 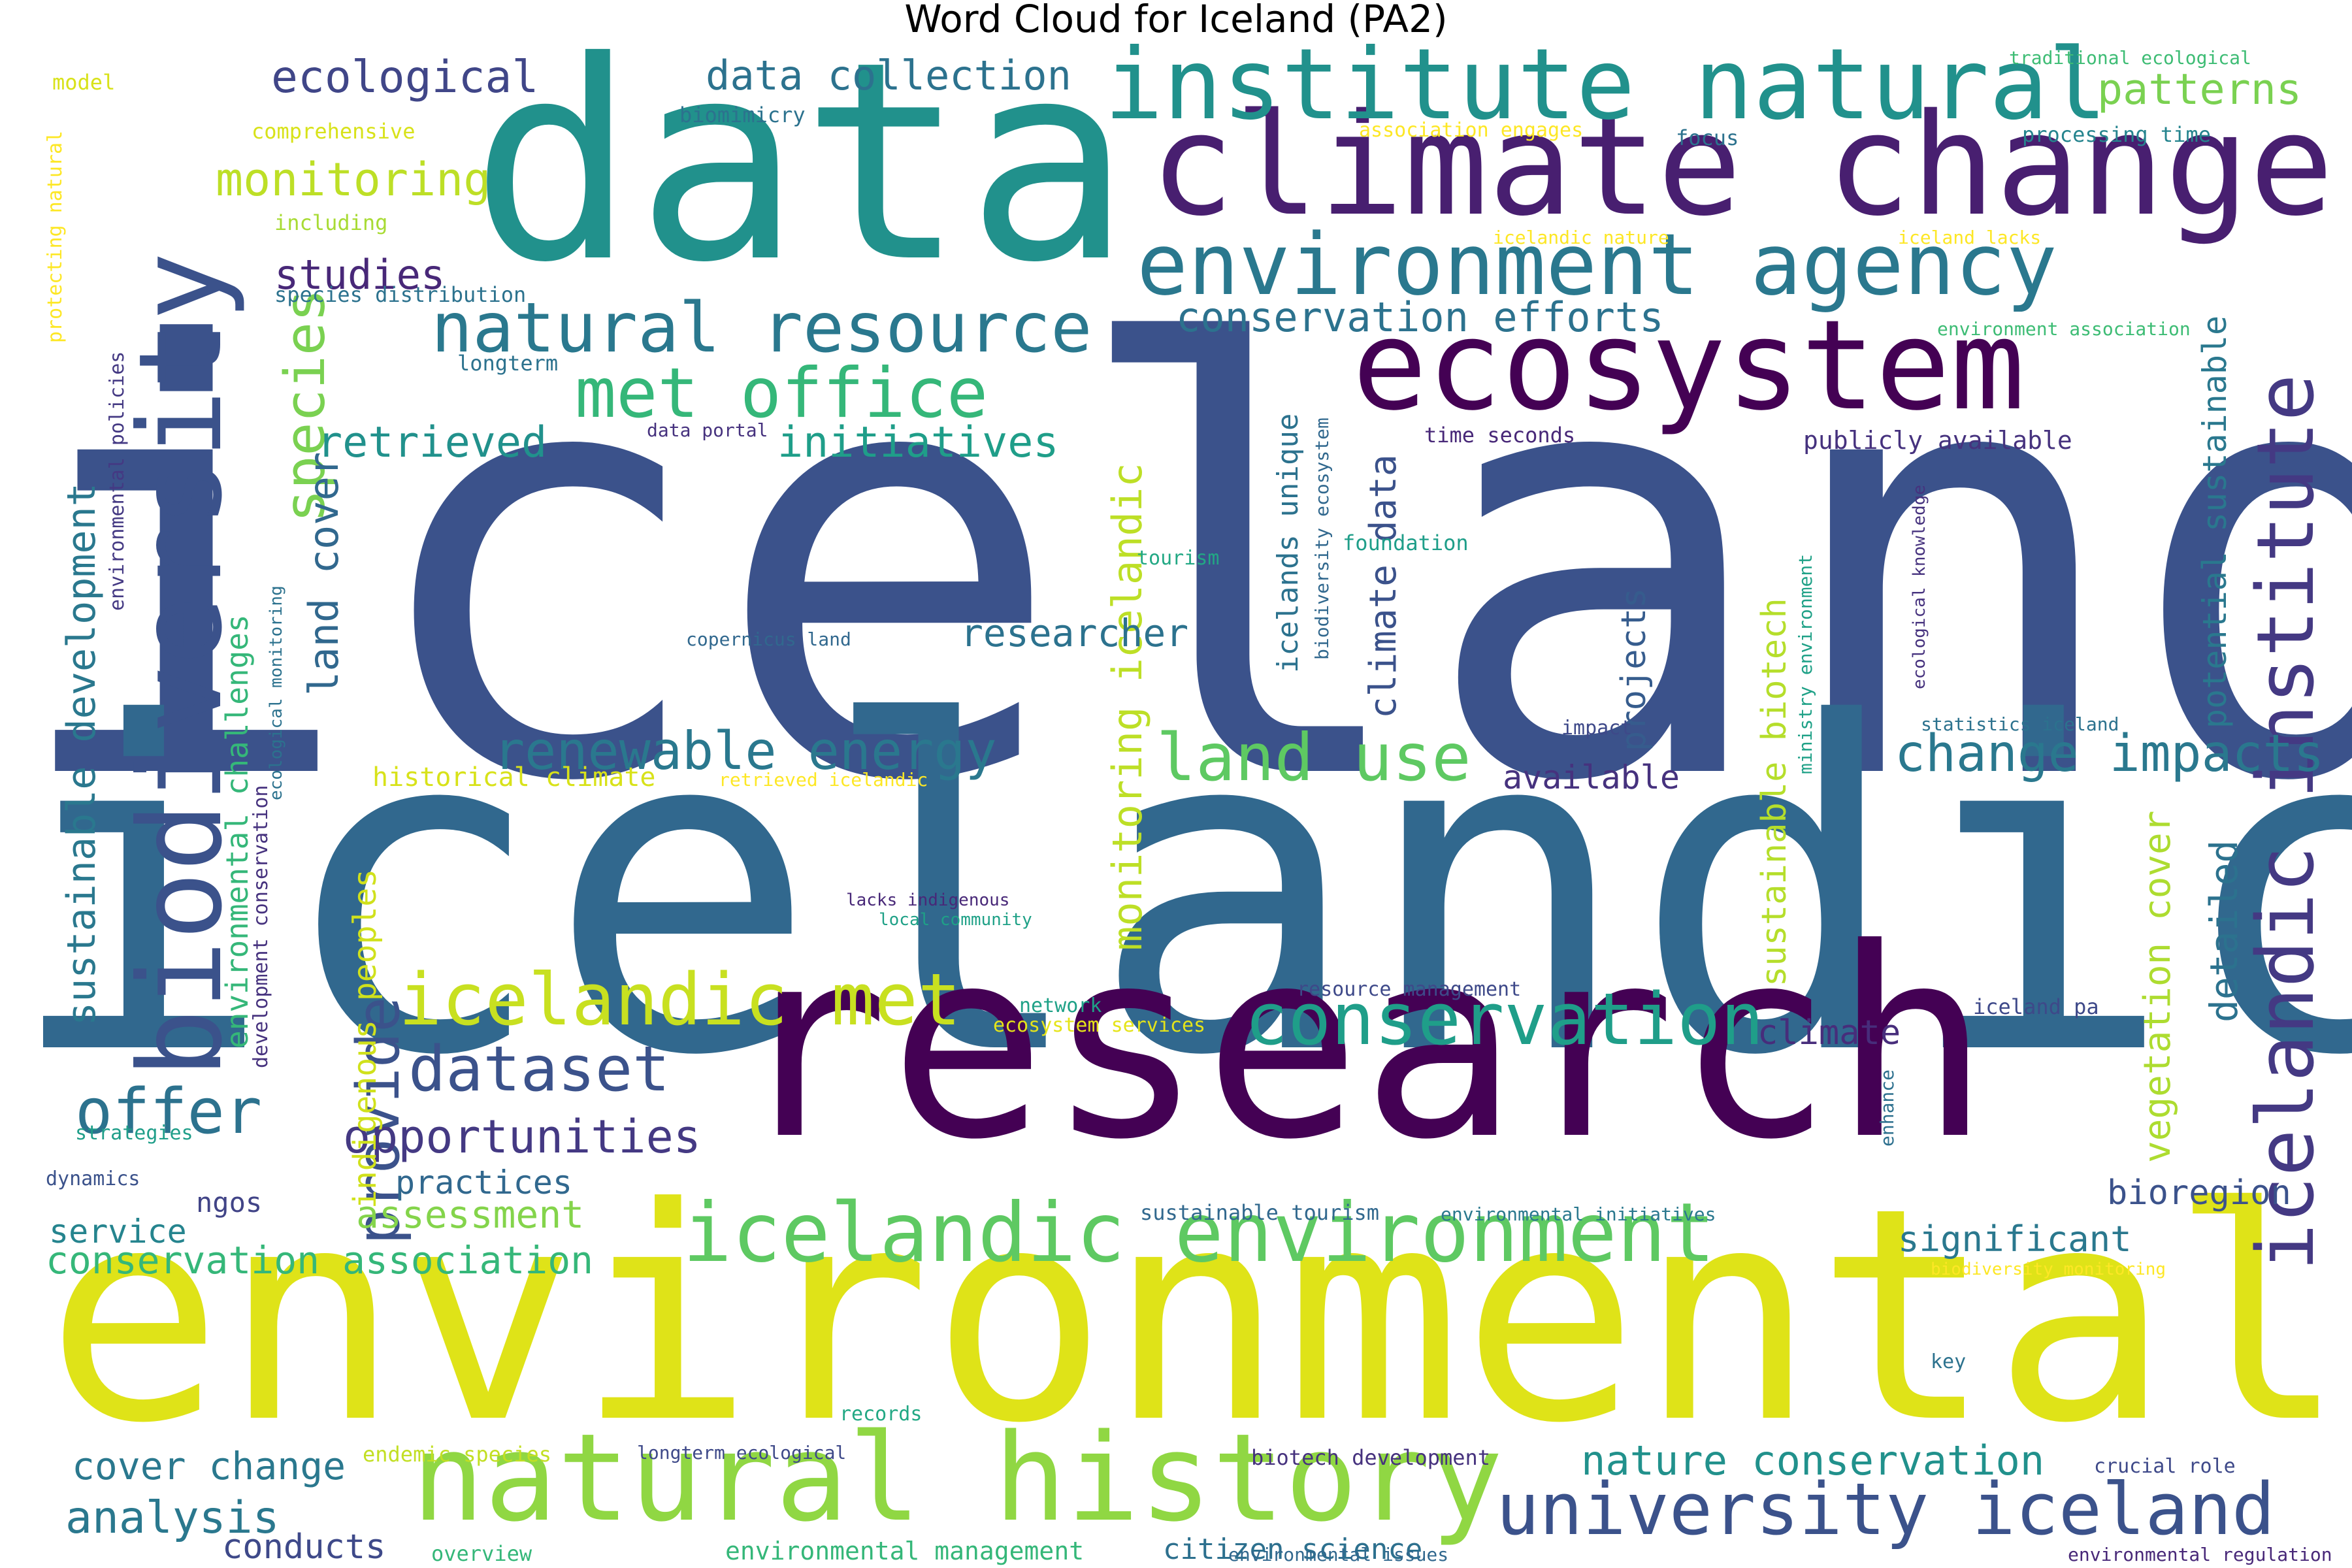 I want to click on word-statistics-iceland: statistics iceland, so click(x=2020, y=724).